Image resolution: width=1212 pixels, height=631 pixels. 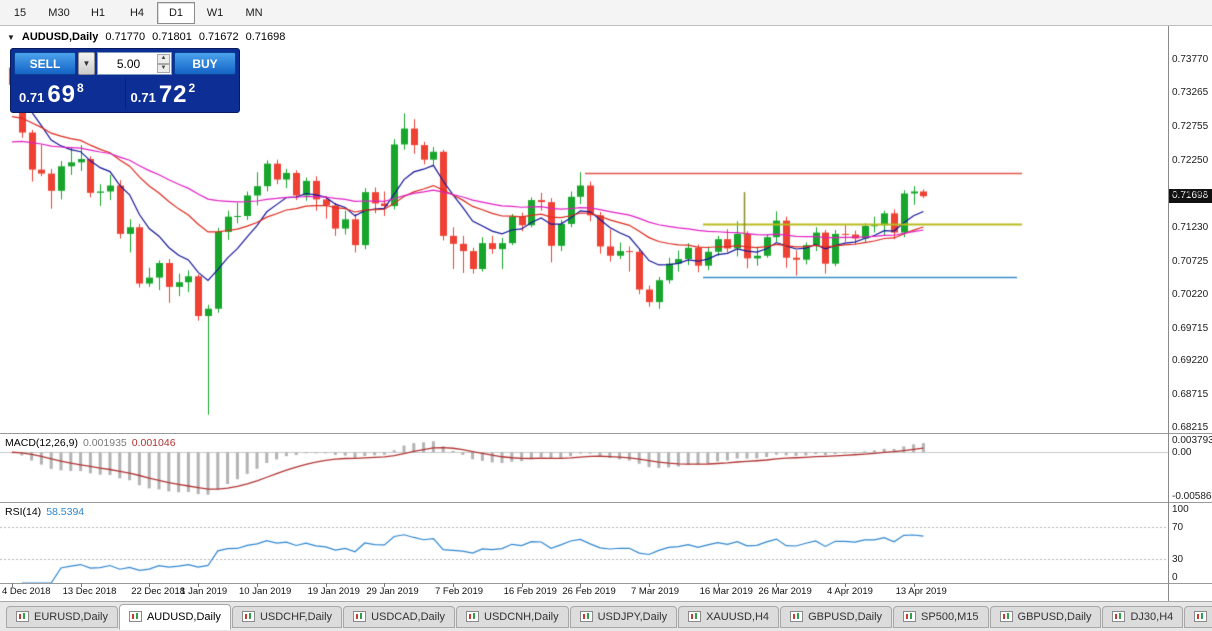 What do you see at coordinates (921, 591) in the screenshot?
I see `date-axis-label: 13 Apr 2019` at bounding box center [921, 591].